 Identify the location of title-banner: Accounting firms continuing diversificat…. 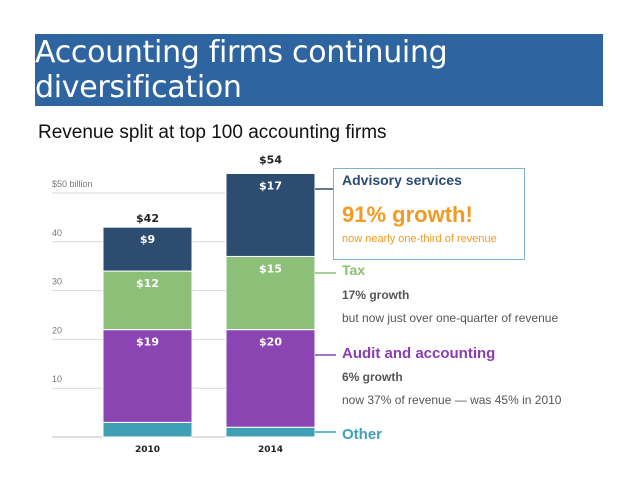
(319, 70).